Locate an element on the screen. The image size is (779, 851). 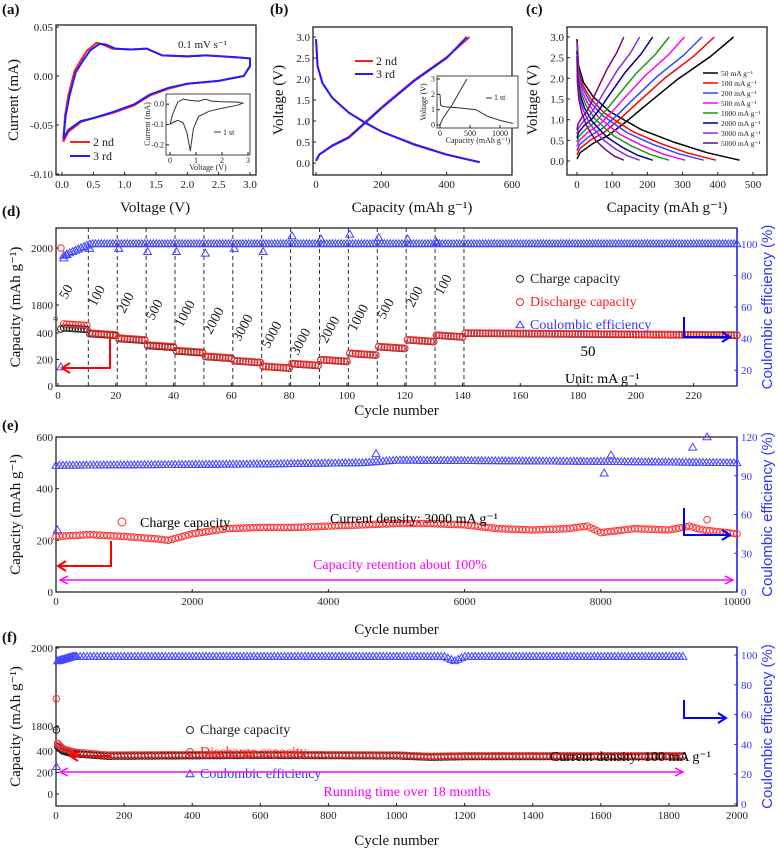
d-y2-tick-label: 100 is located at coordinates (749, 245).